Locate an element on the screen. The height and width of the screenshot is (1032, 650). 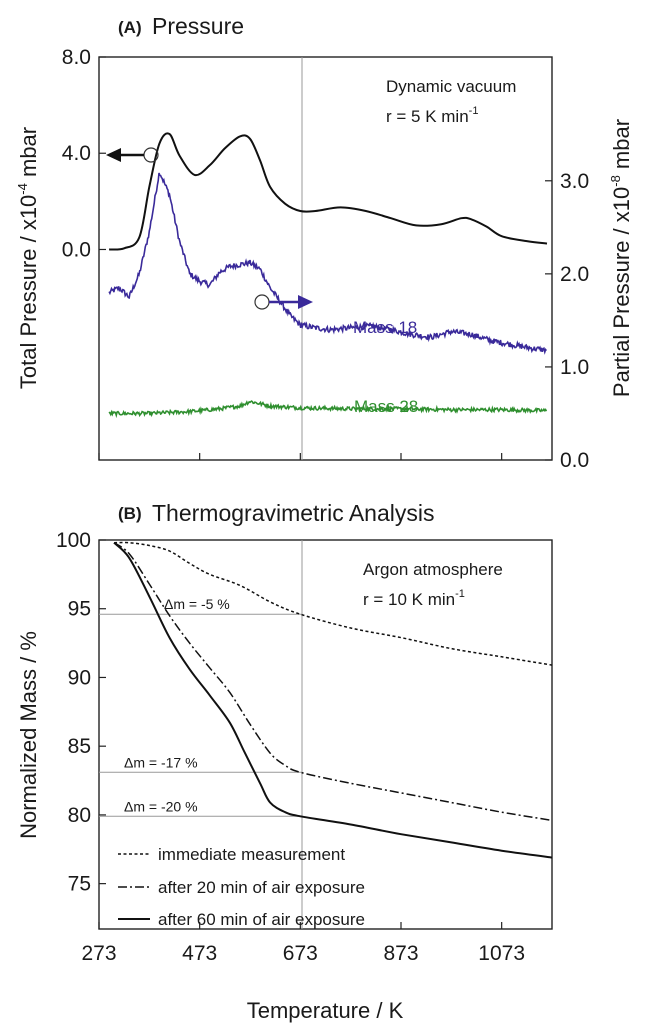
x-axis-label: Temperature / K is located at coordinates (325, 1010).